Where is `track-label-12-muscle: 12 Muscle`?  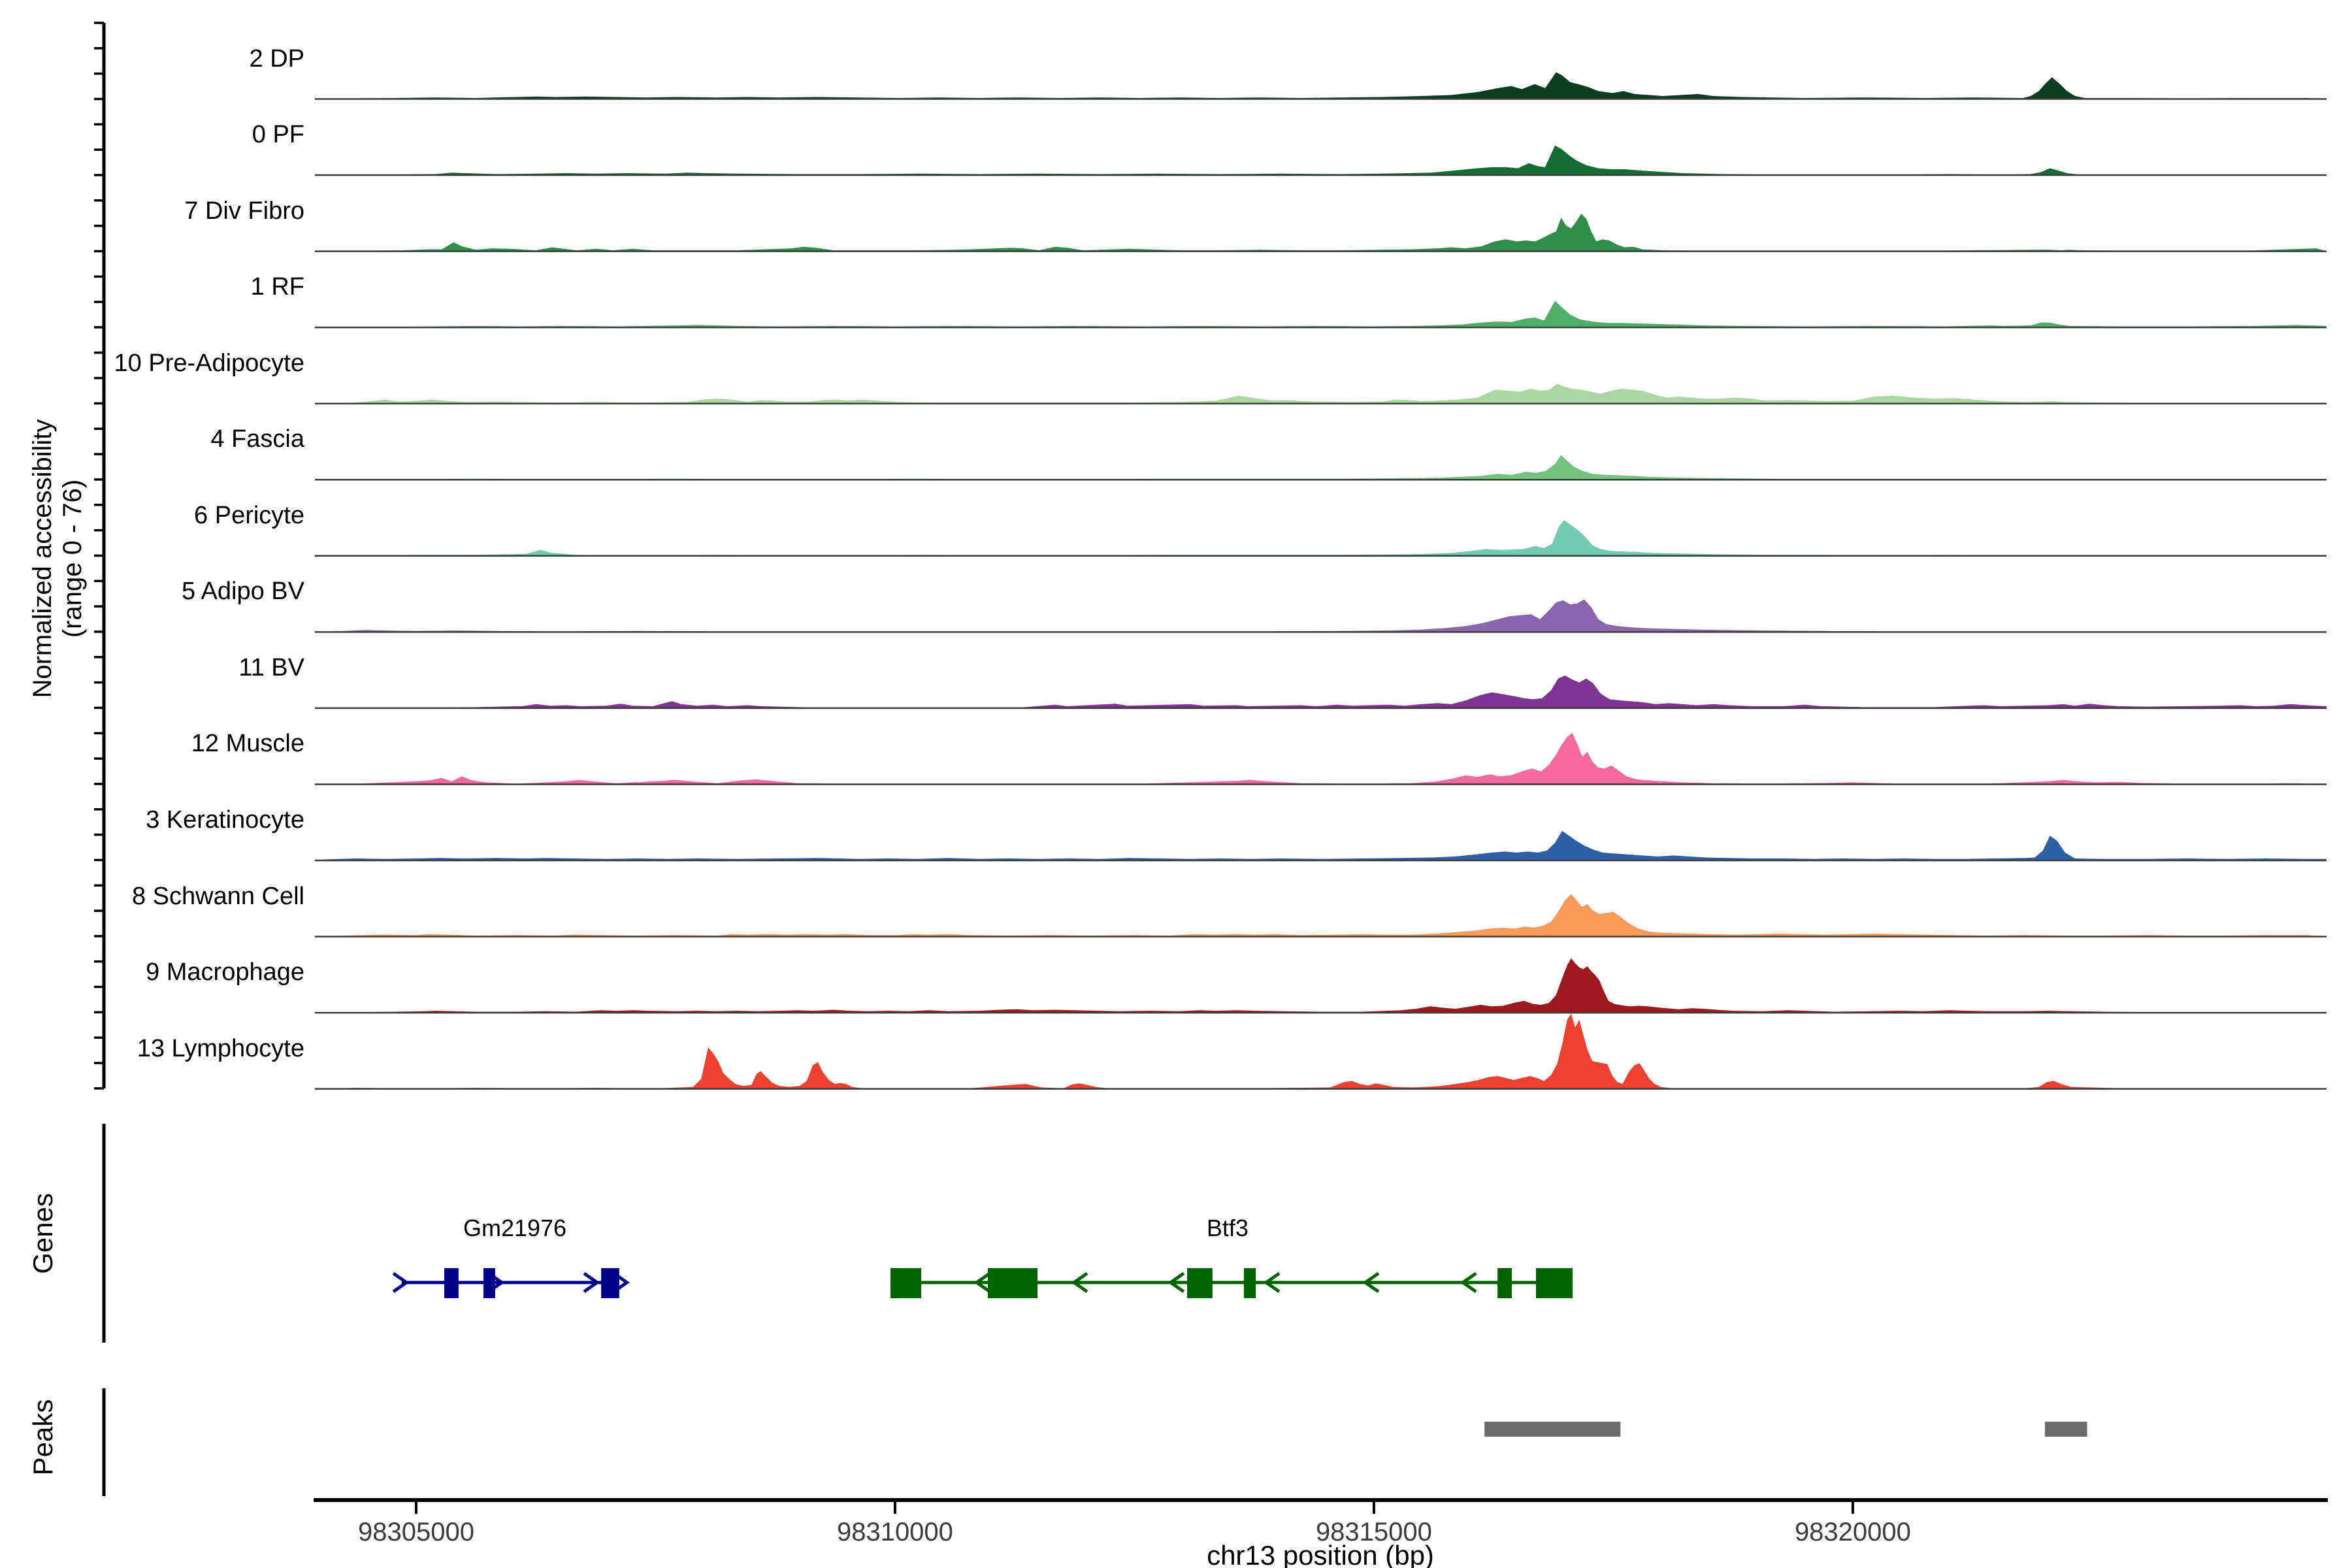
track-label-12-muscle: 12 Muscle is located at coordinates (247, 744).